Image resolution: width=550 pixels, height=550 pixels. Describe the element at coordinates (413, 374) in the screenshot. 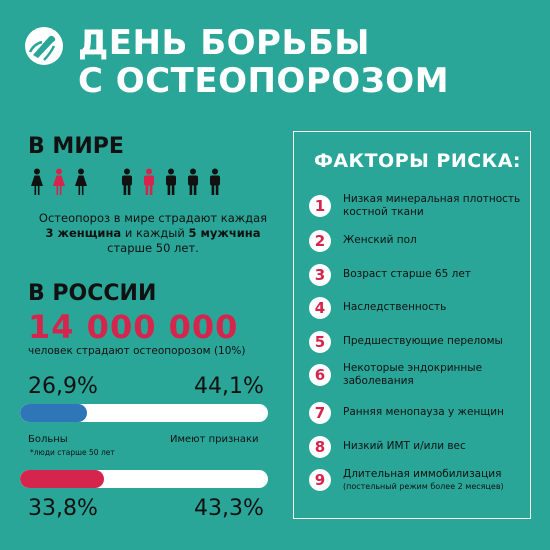

I see `risk-factor-label: Некоторые эндокринные заболевания` at that location.